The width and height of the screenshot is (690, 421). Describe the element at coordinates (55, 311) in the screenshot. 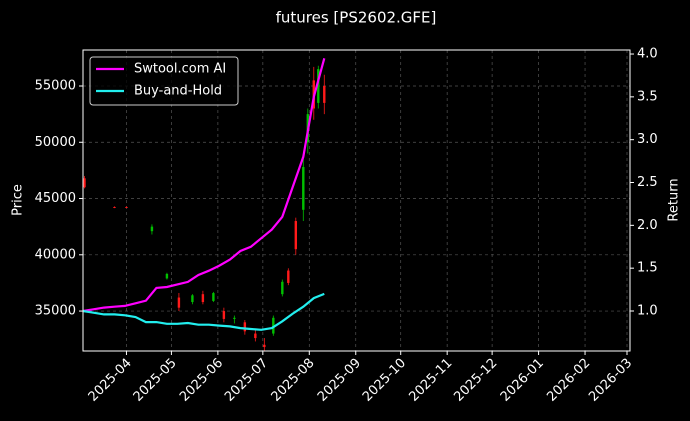

I see `y-tick-label: 35000` at that location.